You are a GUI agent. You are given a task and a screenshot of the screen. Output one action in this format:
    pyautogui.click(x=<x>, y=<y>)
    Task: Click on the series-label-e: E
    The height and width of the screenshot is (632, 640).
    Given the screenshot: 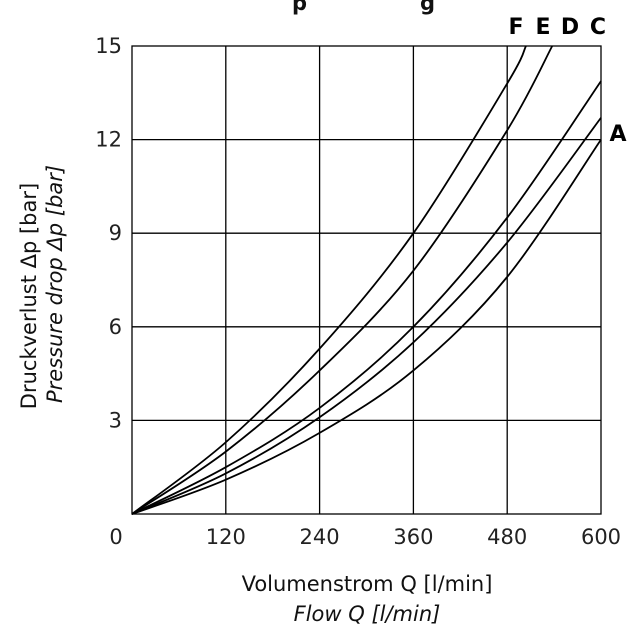 What is the action you would take?
    pyautogui.click(x=542, y=27)
    